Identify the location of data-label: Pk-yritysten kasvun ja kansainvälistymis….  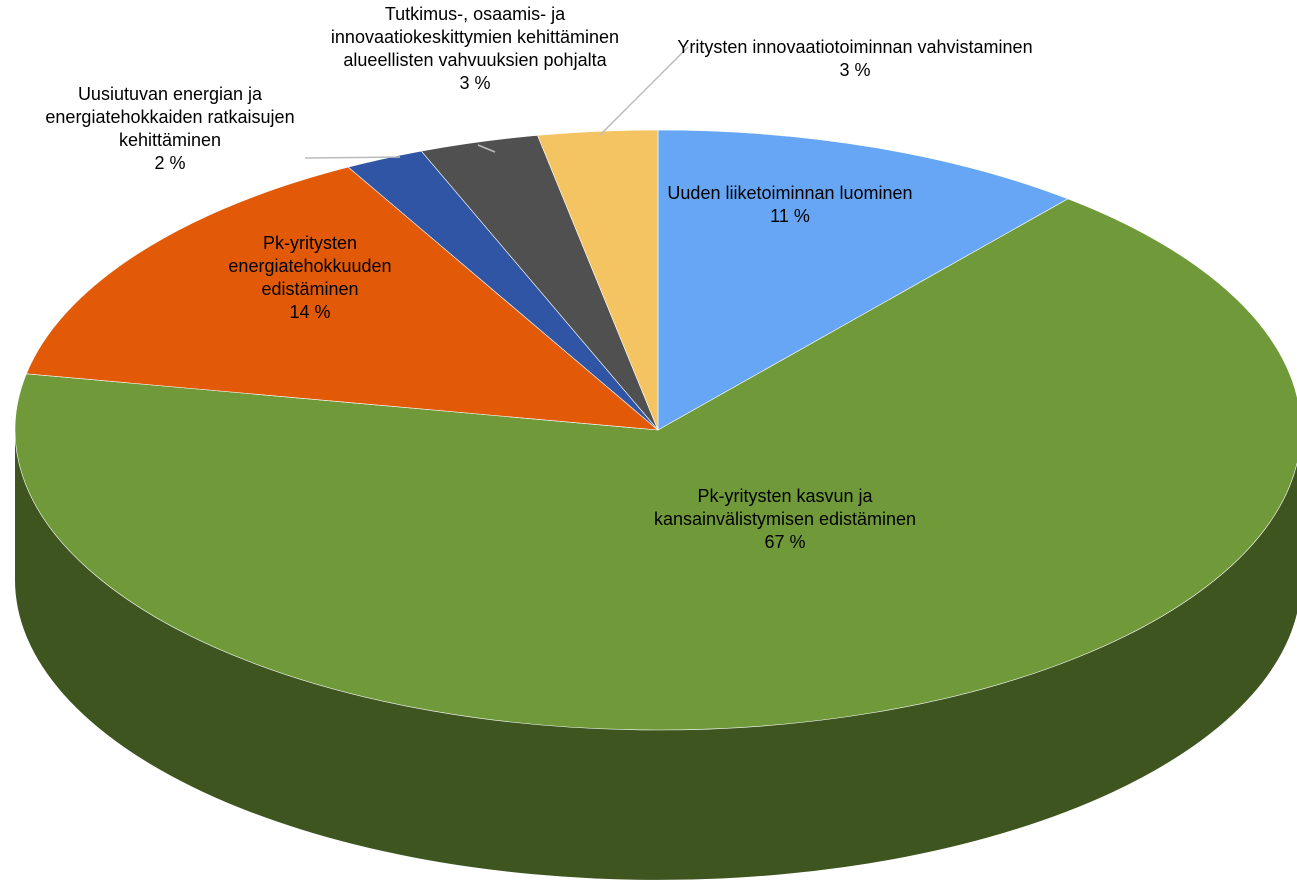
(785, 519).